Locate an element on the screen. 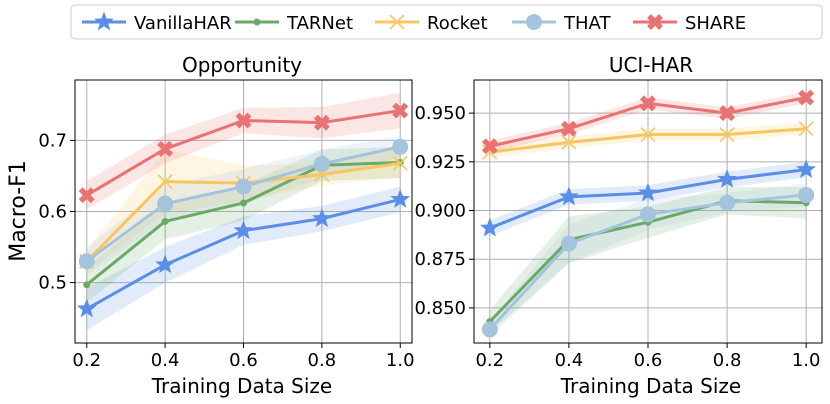 The width and height of the screenshot is (830, 404). chart-title-opportunity: Opportunity is located at coordinates (242, 65).